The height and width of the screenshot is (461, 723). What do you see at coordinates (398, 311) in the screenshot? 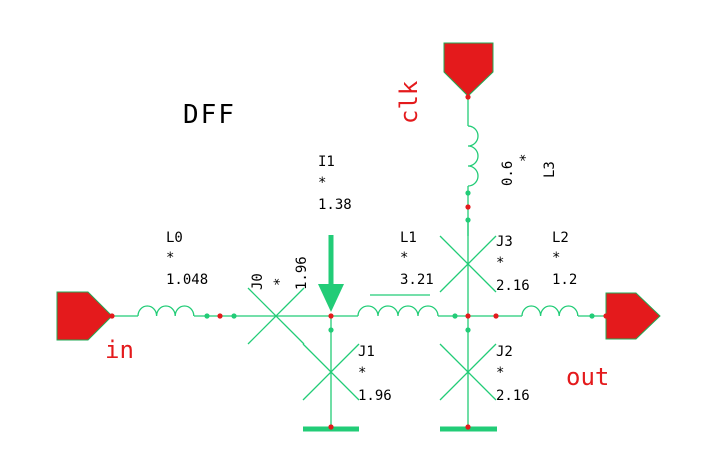
I see `inductor-L1` at bounding box center [398, 311].